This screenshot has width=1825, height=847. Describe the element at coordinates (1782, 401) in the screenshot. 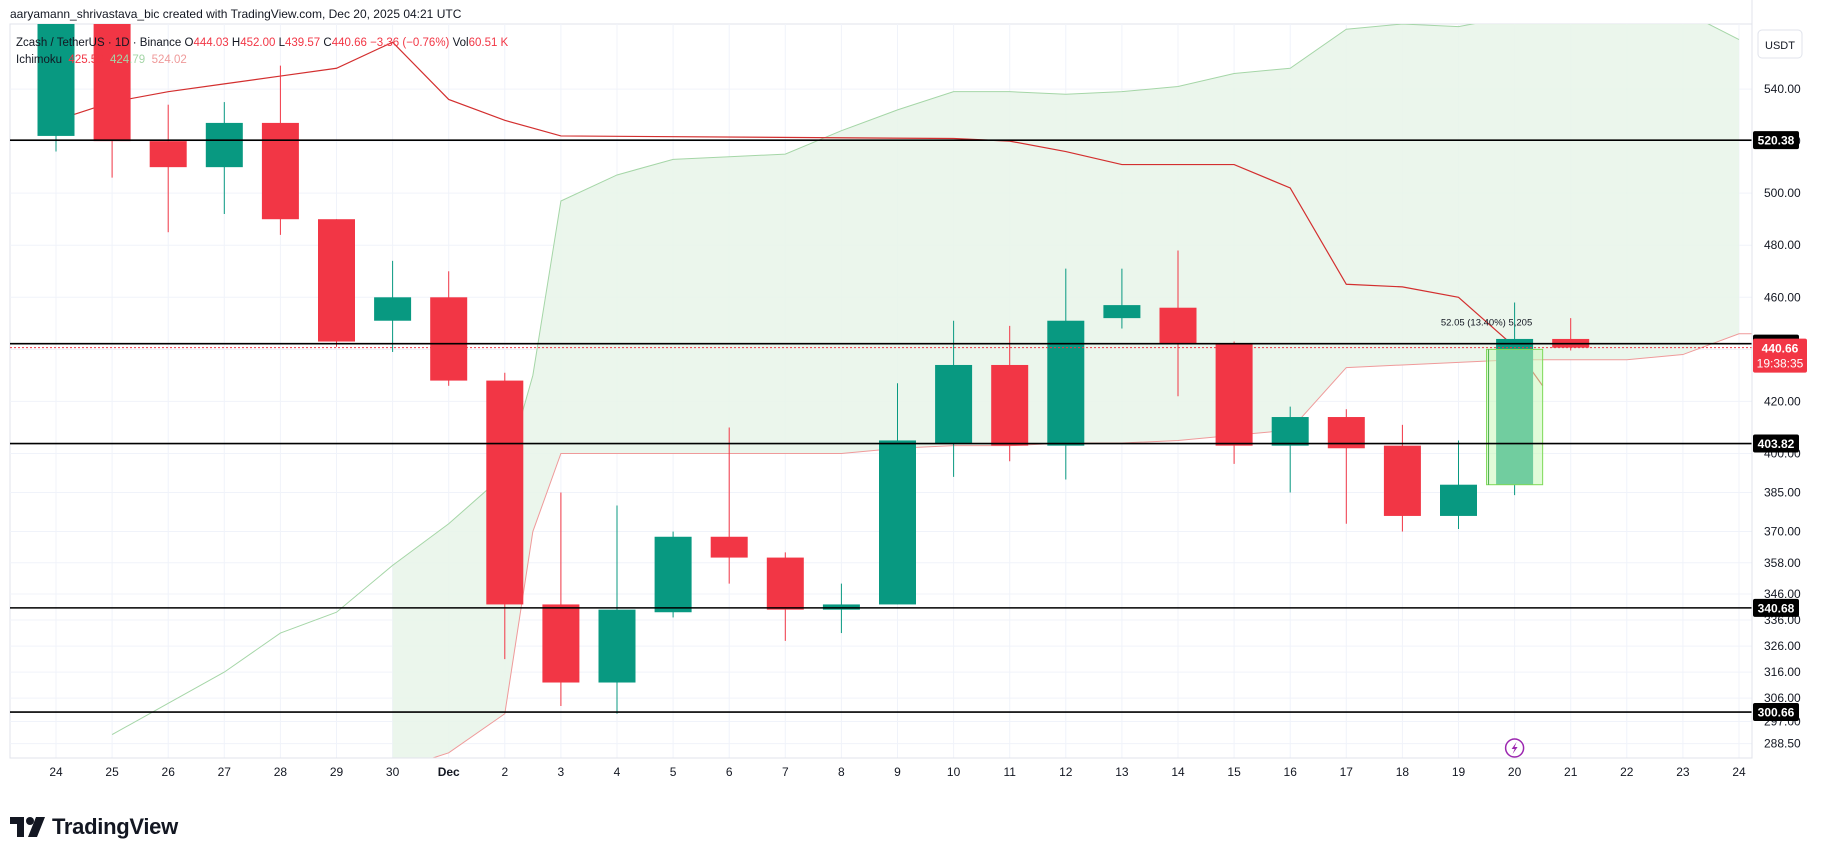

I see `y-tick-label: 420.00` at that location.